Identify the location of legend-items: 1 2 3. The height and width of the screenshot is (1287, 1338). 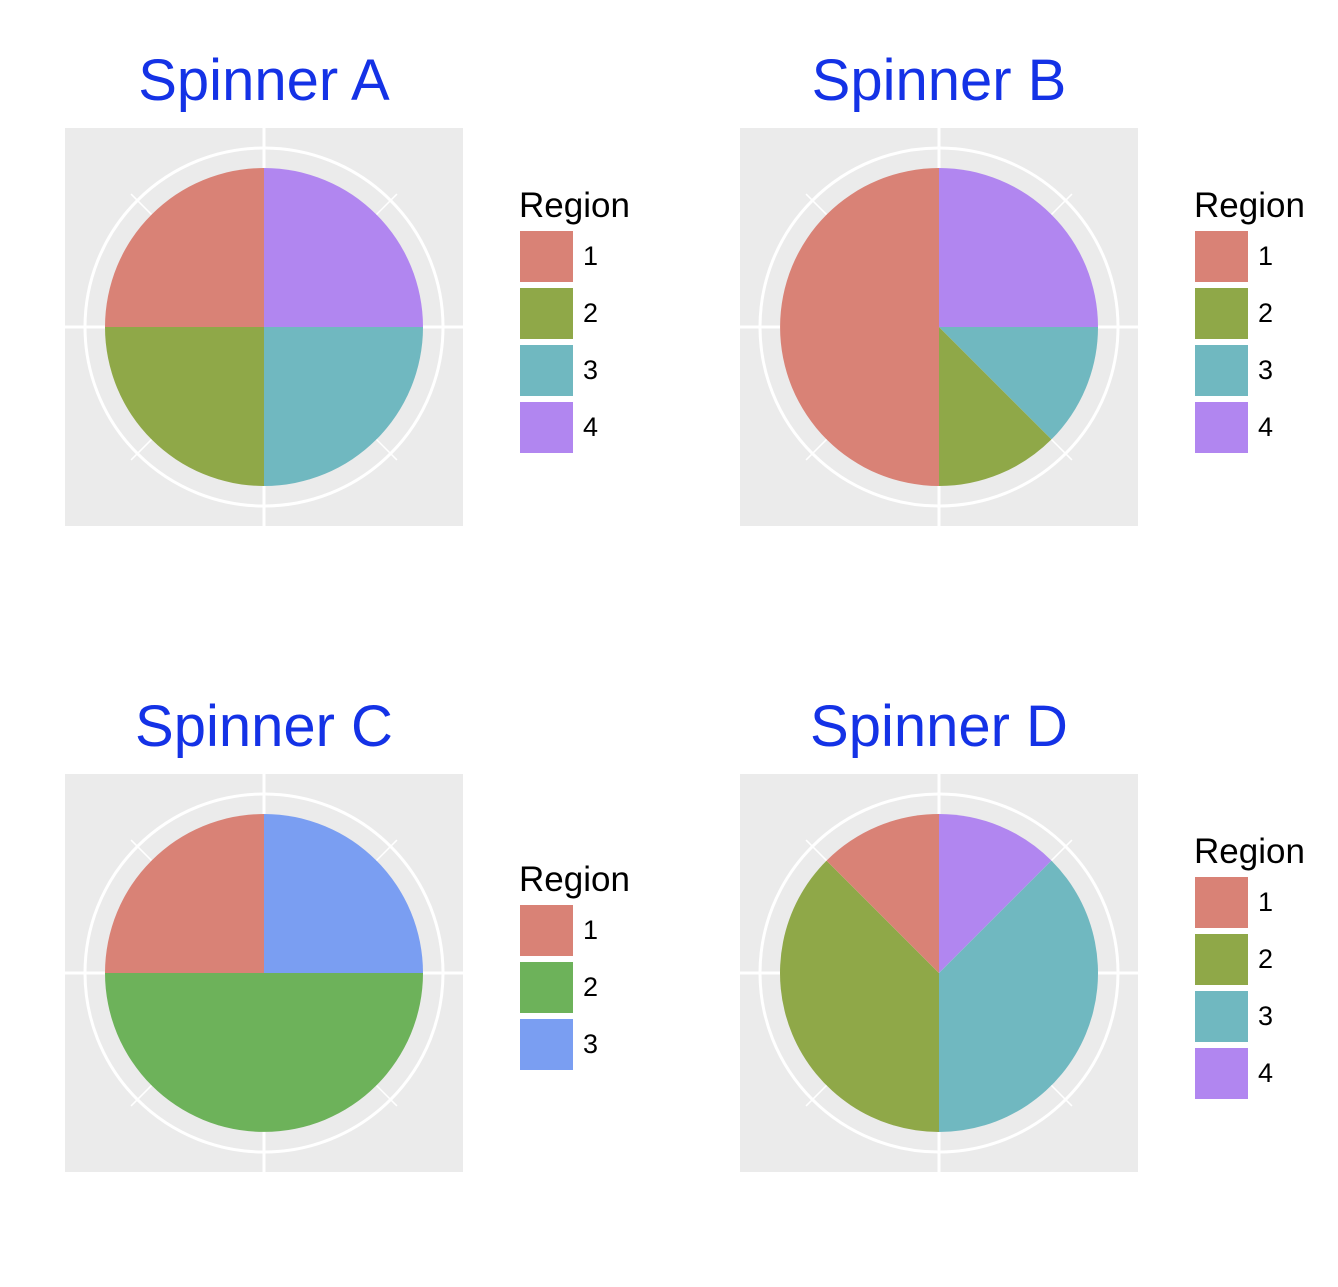
(574, 987).